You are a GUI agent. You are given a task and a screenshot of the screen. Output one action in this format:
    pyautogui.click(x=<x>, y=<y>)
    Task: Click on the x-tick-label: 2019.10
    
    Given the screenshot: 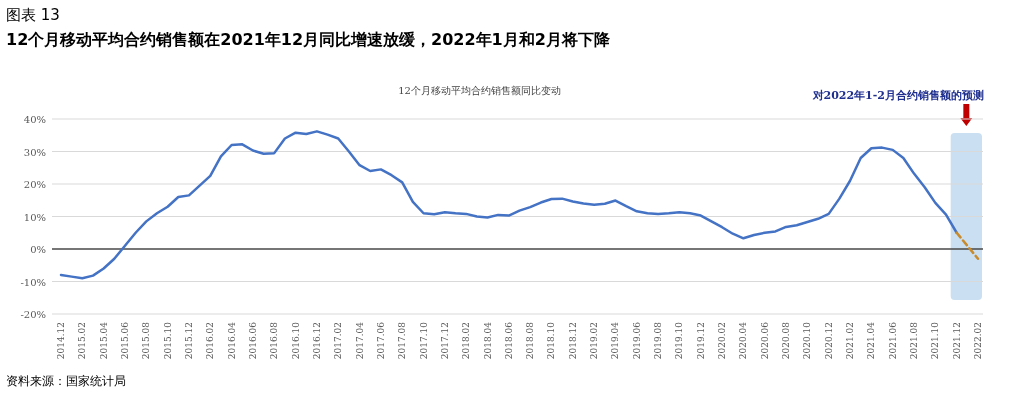 What is the action you would take?
    pyautogui.click(x=679, y=340)
    